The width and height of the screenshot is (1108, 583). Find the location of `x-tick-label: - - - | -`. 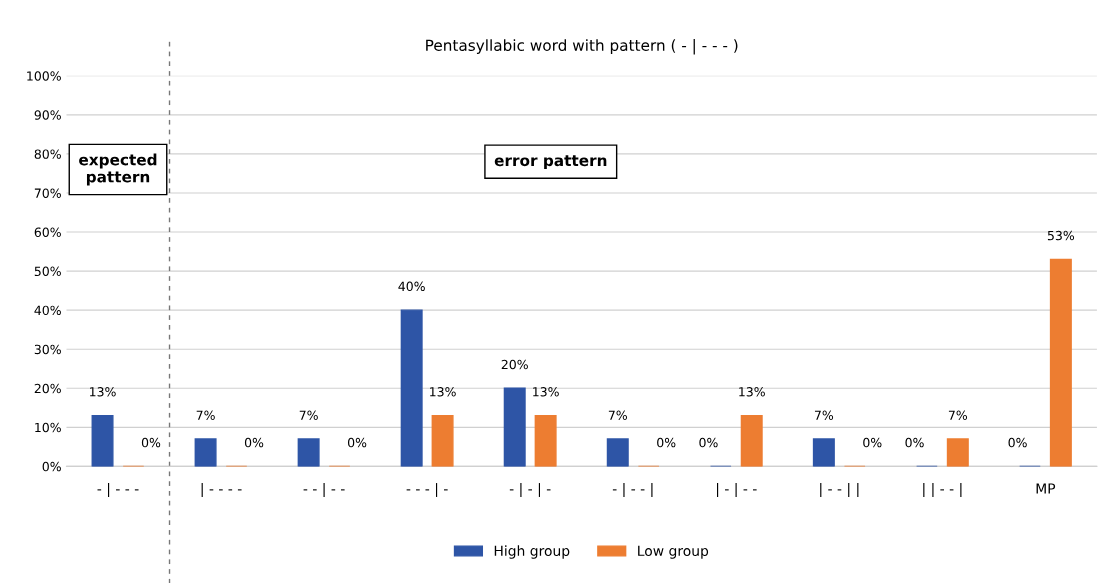

x-tick-label: - - - | - is located at coordinates (427, 490).